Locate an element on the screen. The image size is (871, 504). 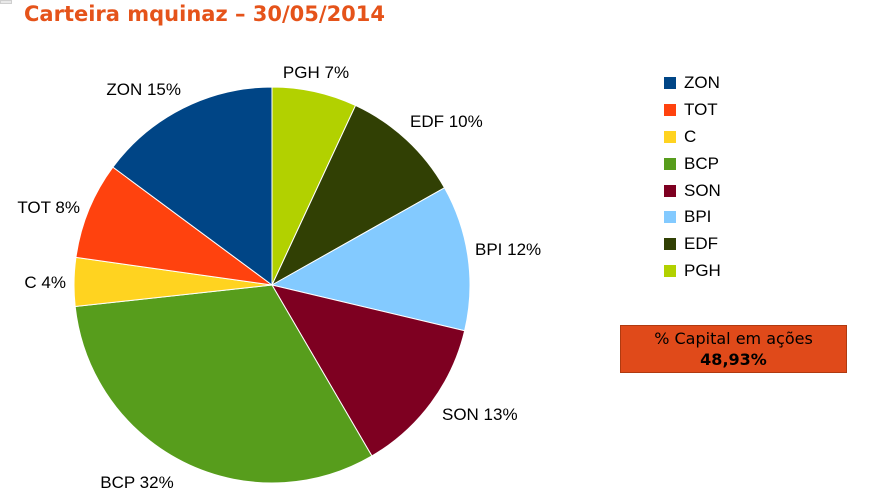
slice-label-zon: ZON 15% is located at coordinates (143, 89).